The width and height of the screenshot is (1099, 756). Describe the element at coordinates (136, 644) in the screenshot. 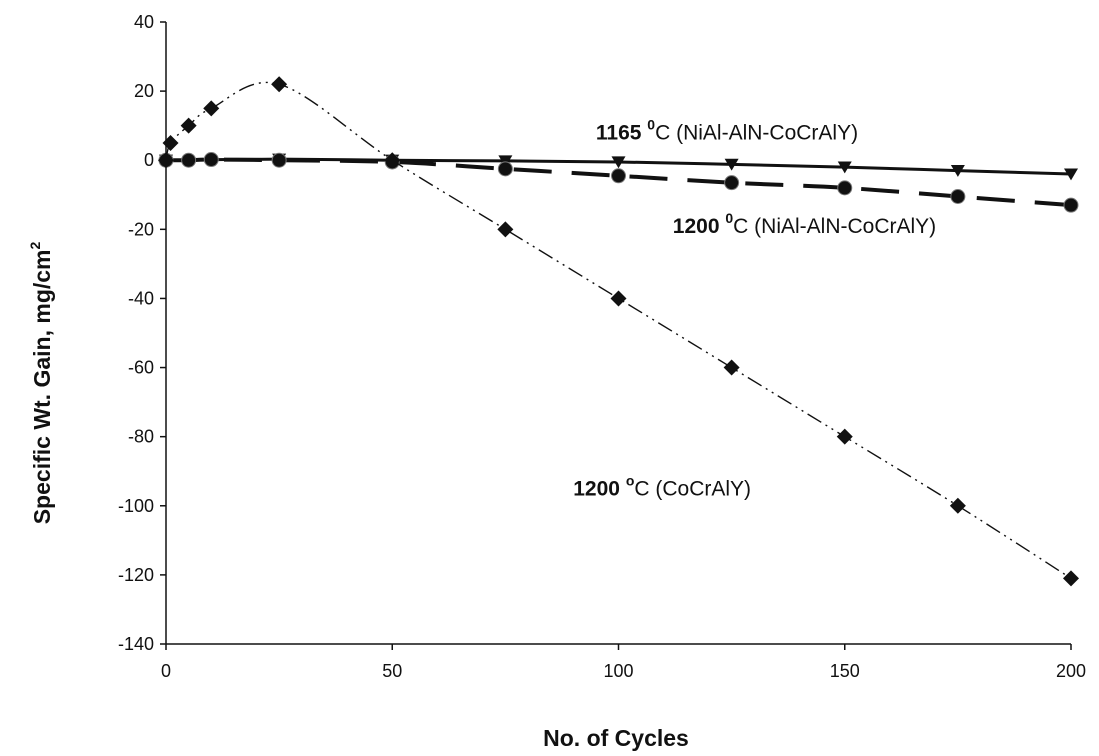

I see `y-tick-label: -140` at that location.